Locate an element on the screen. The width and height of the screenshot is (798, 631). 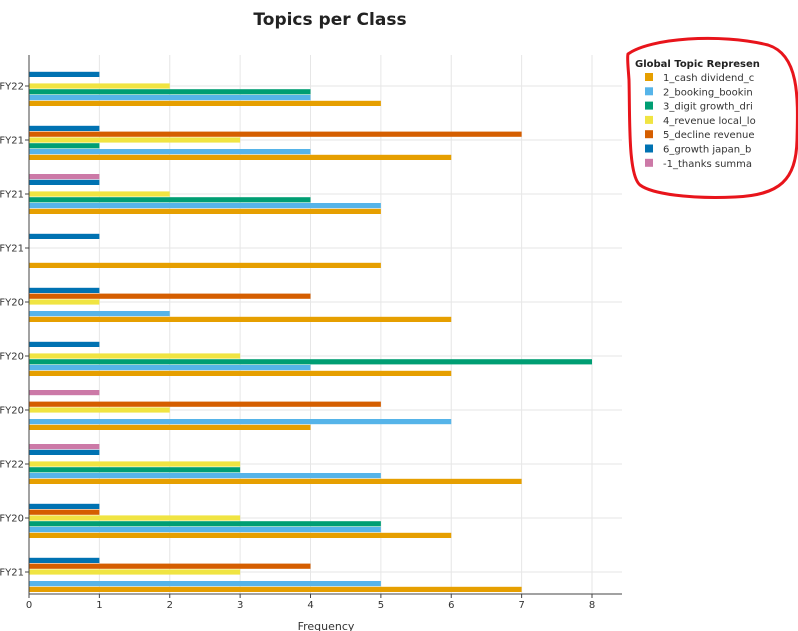
legend-title: Global Topic Represen is located at coordinates (697, 64).